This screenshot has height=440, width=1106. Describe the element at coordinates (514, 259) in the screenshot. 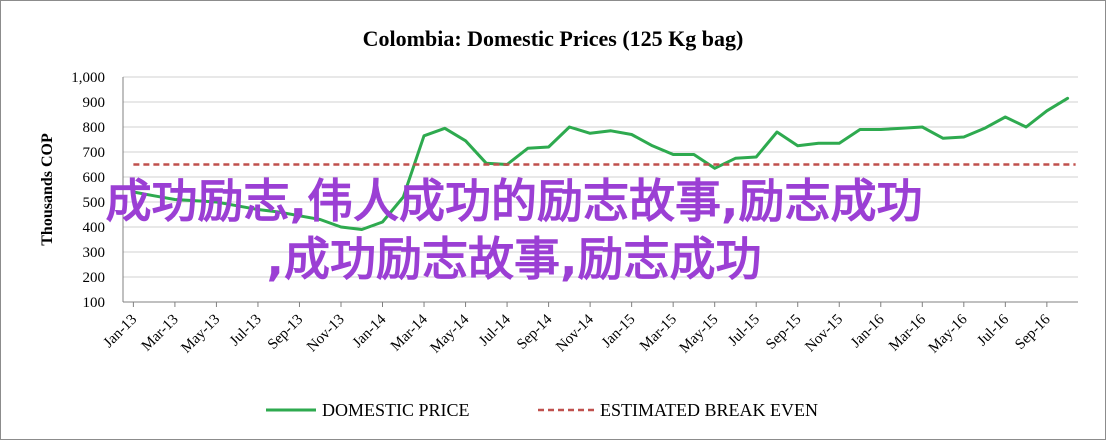

I see `overlay-text-line-2: ,成功励志故事,励志成功` at that location.